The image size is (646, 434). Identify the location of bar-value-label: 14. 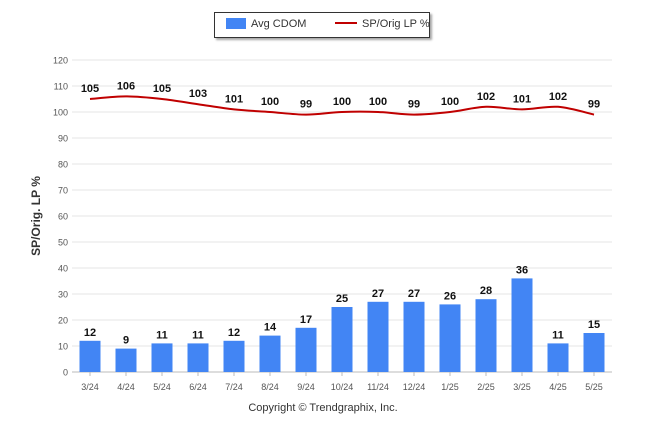
(270, 328).